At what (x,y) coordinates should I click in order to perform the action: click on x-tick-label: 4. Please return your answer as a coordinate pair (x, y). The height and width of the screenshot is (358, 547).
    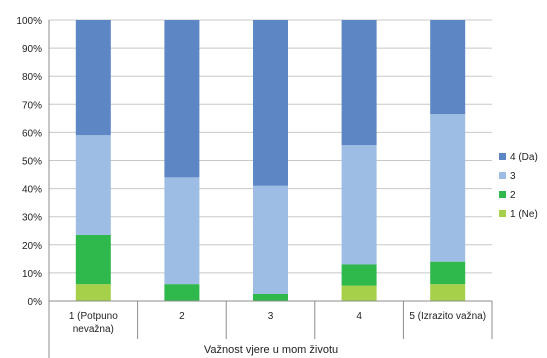
    Looking at the image, I should click on (359, 316).